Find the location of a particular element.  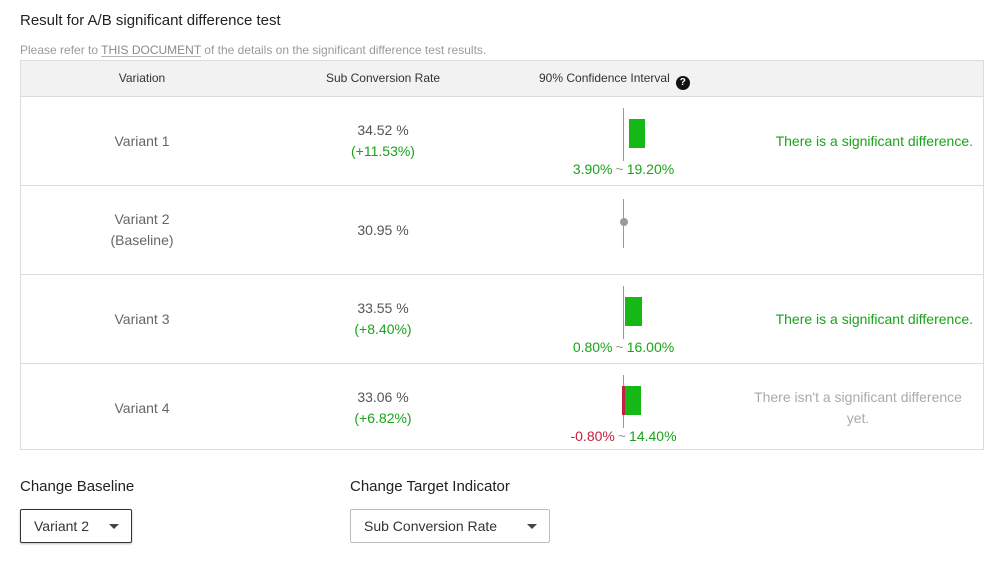

baseline-label: Change Baseline is located at coordinates (77, 486).